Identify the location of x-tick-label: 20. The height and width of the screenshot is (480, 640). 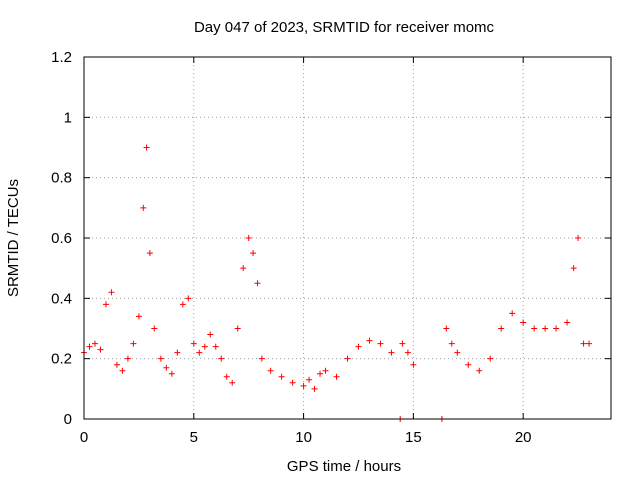
(523, 437).